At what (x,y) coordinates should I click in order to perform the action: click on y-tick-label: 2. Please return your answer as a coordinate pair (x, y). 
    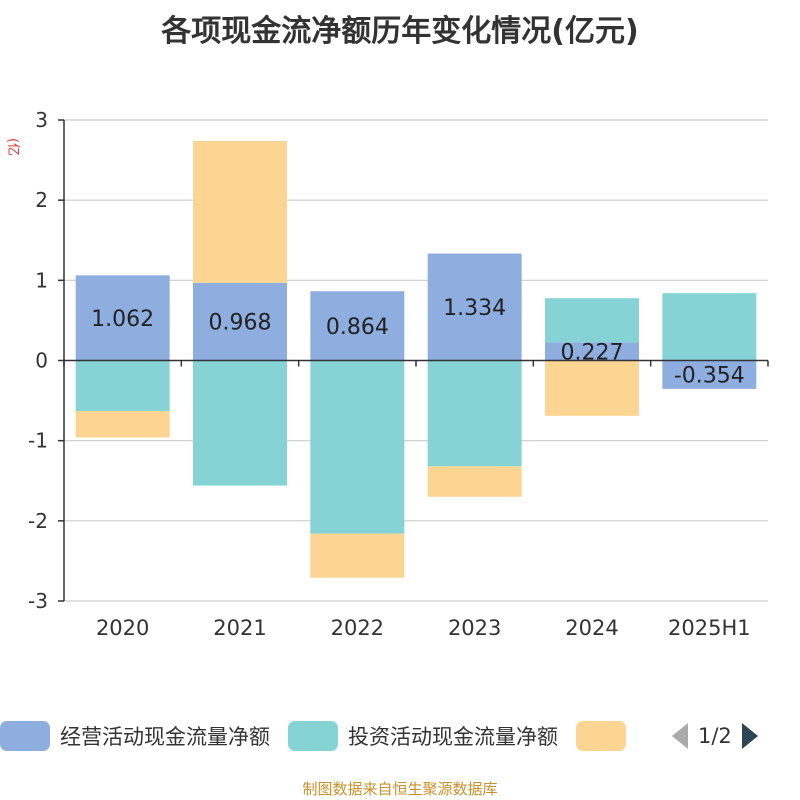
    Looking at the image, I should click on (41, 200).